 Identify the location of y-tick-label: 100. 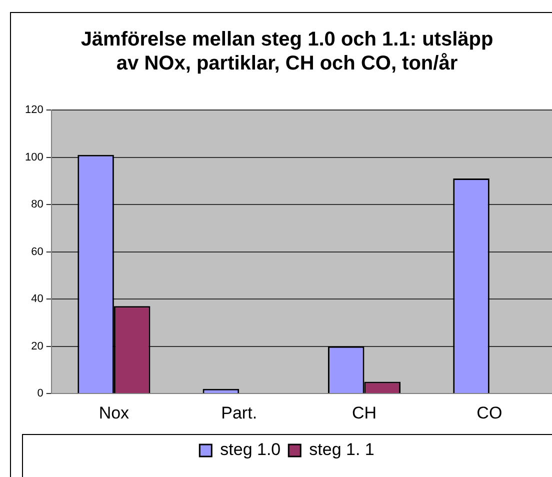
(34, 157).